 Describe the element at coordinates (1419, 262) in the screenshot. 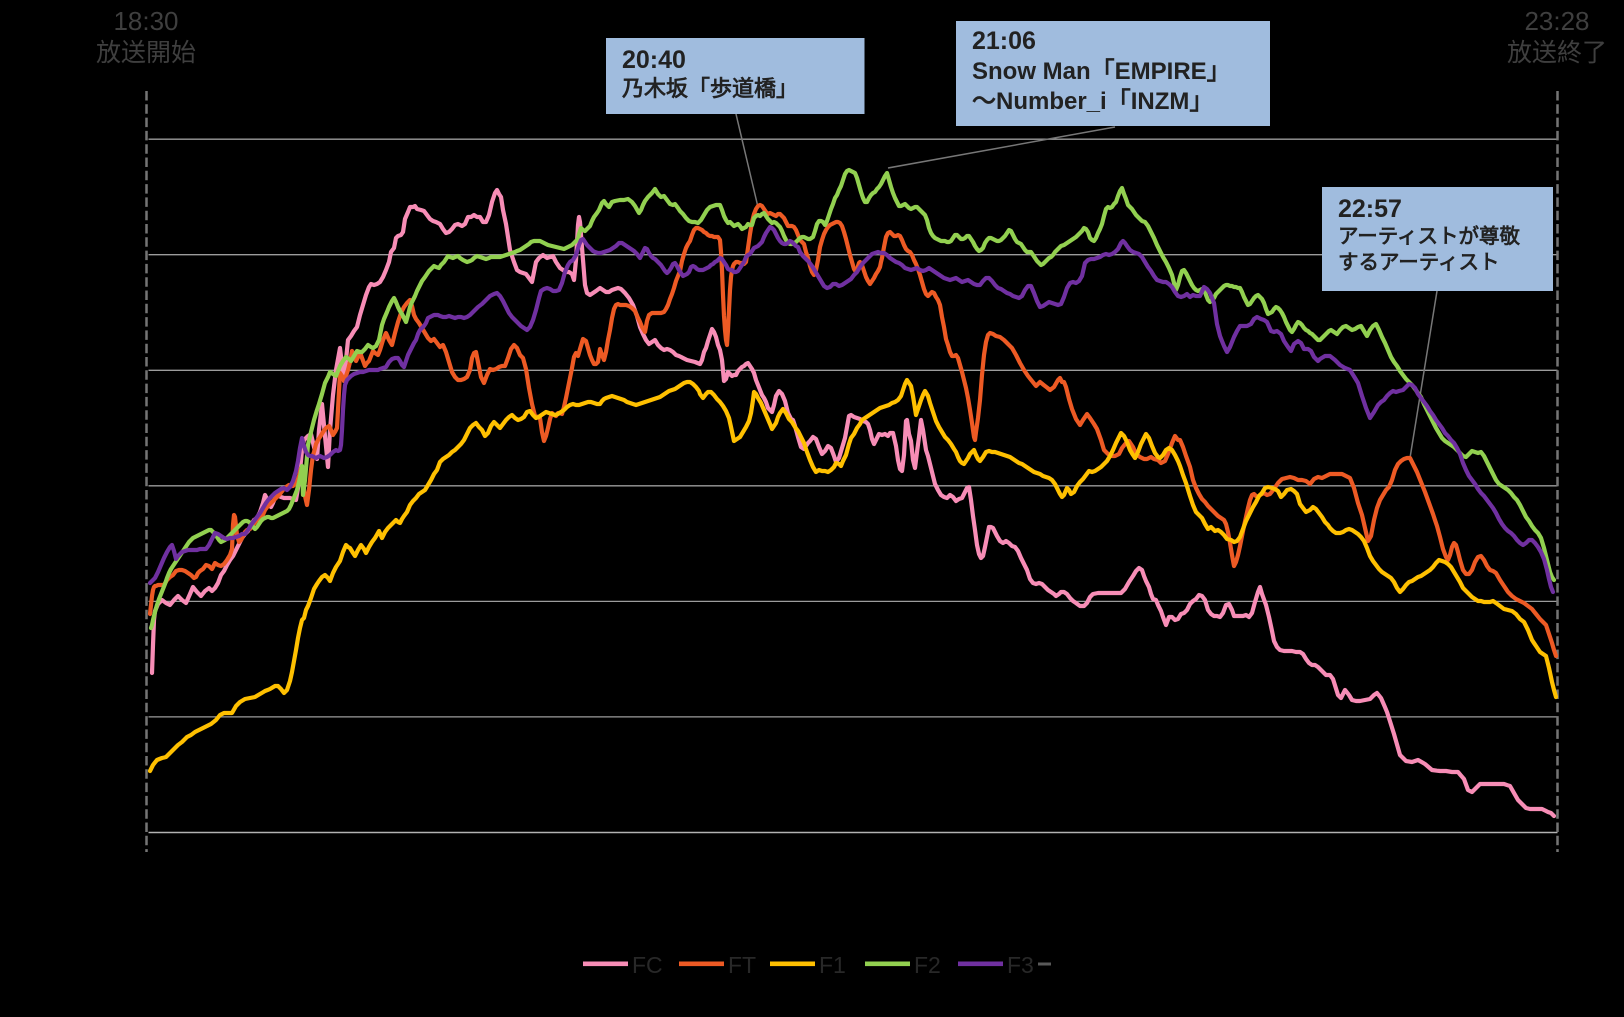

I see `svg-text: するアーティスト` at that location.